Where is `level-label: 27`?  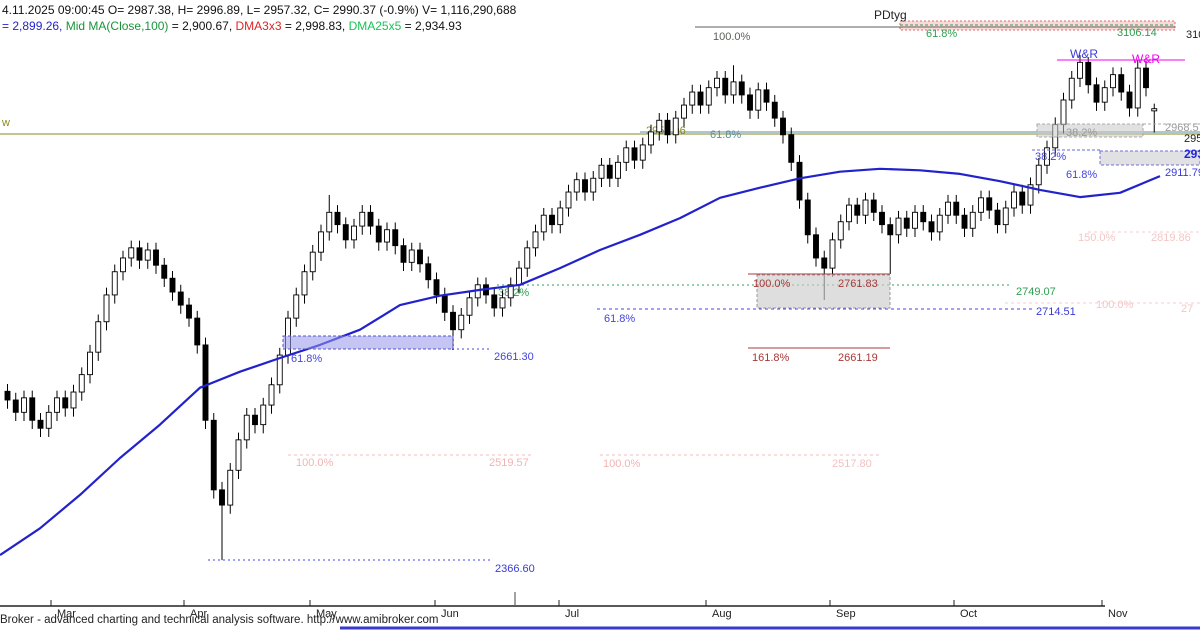 level-label: 27 is located at coordinates (1187, 309).